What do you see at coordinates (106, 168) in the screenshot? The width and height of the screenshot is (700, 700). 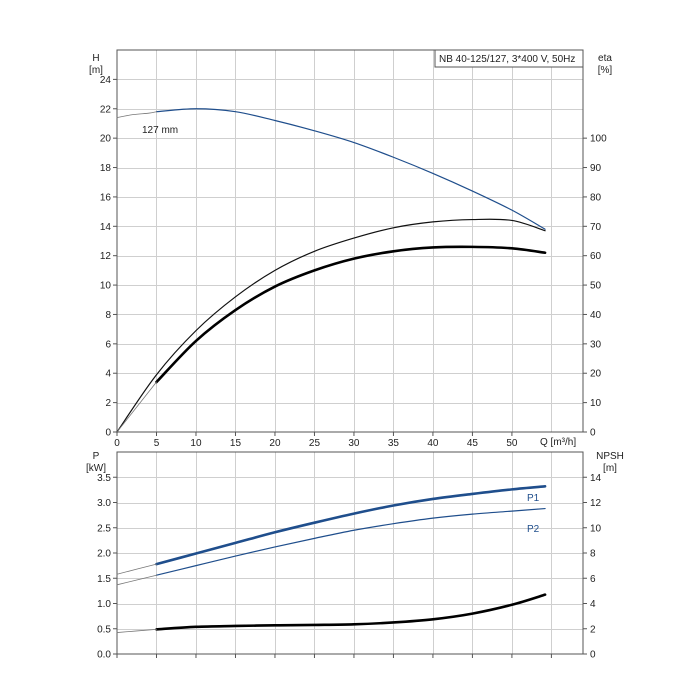 I see `y-left-tick-label: 18` at bounding box center [106, 168].